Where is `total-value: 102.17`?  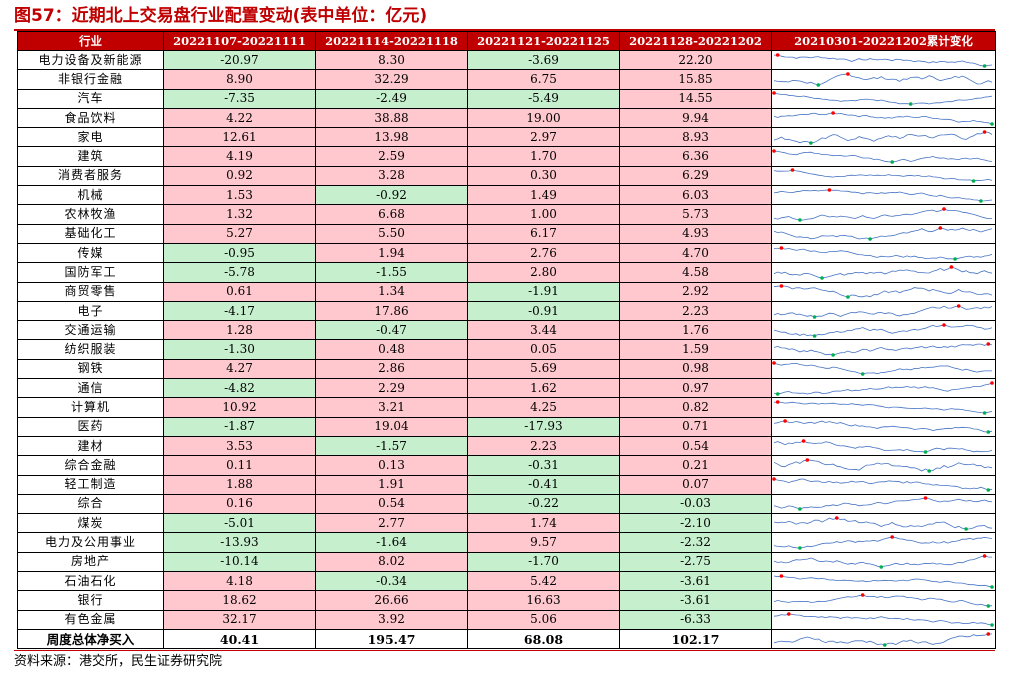
total-value: 102.17 is located at coordinates (695, 639).